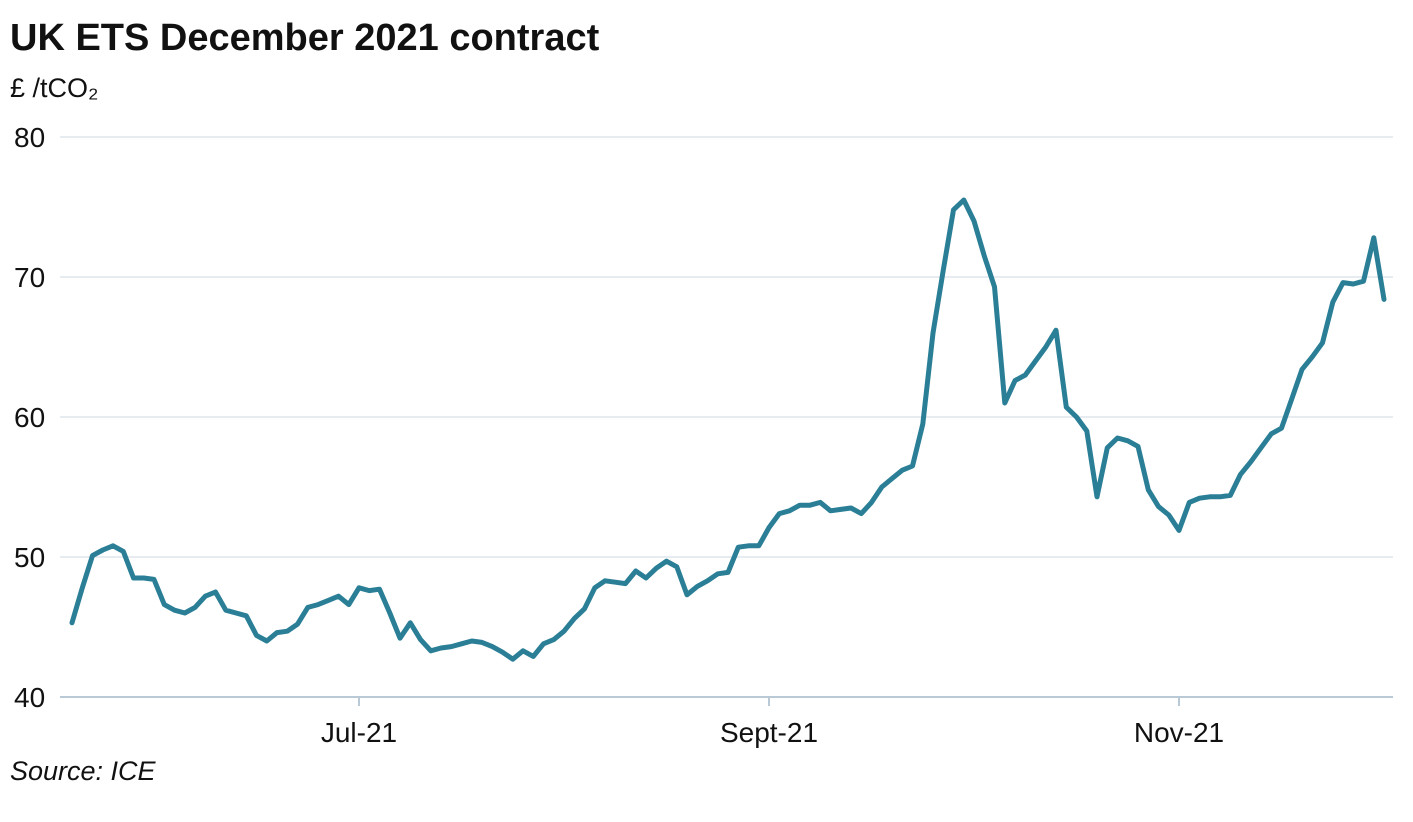 Image resolution: width=1413 pixels, height=822 pixels. What do you see at coordinates (769, 732) in the screenshot?
I see `x-tick-label: Sept-21` at bounding box center [769, 732].